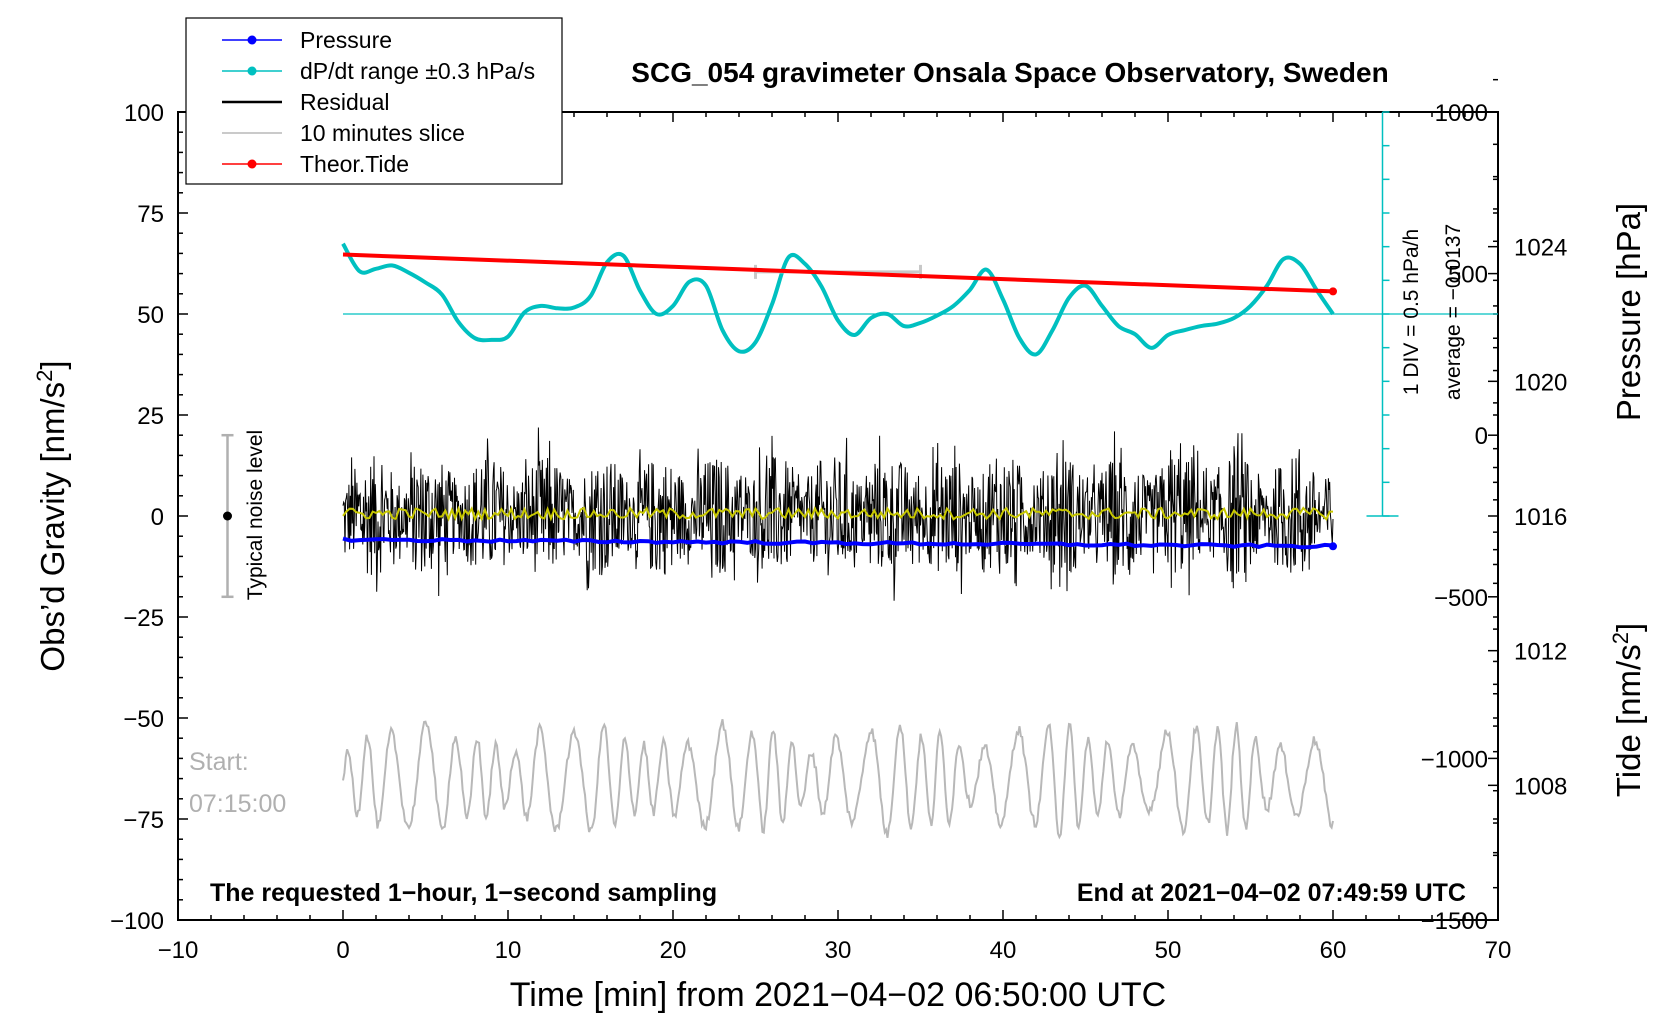 The image size is (1676, 1020). Describe the element at coordinates (673, 950) in the screenshot. I see `x-tick-label: 20` at that location.